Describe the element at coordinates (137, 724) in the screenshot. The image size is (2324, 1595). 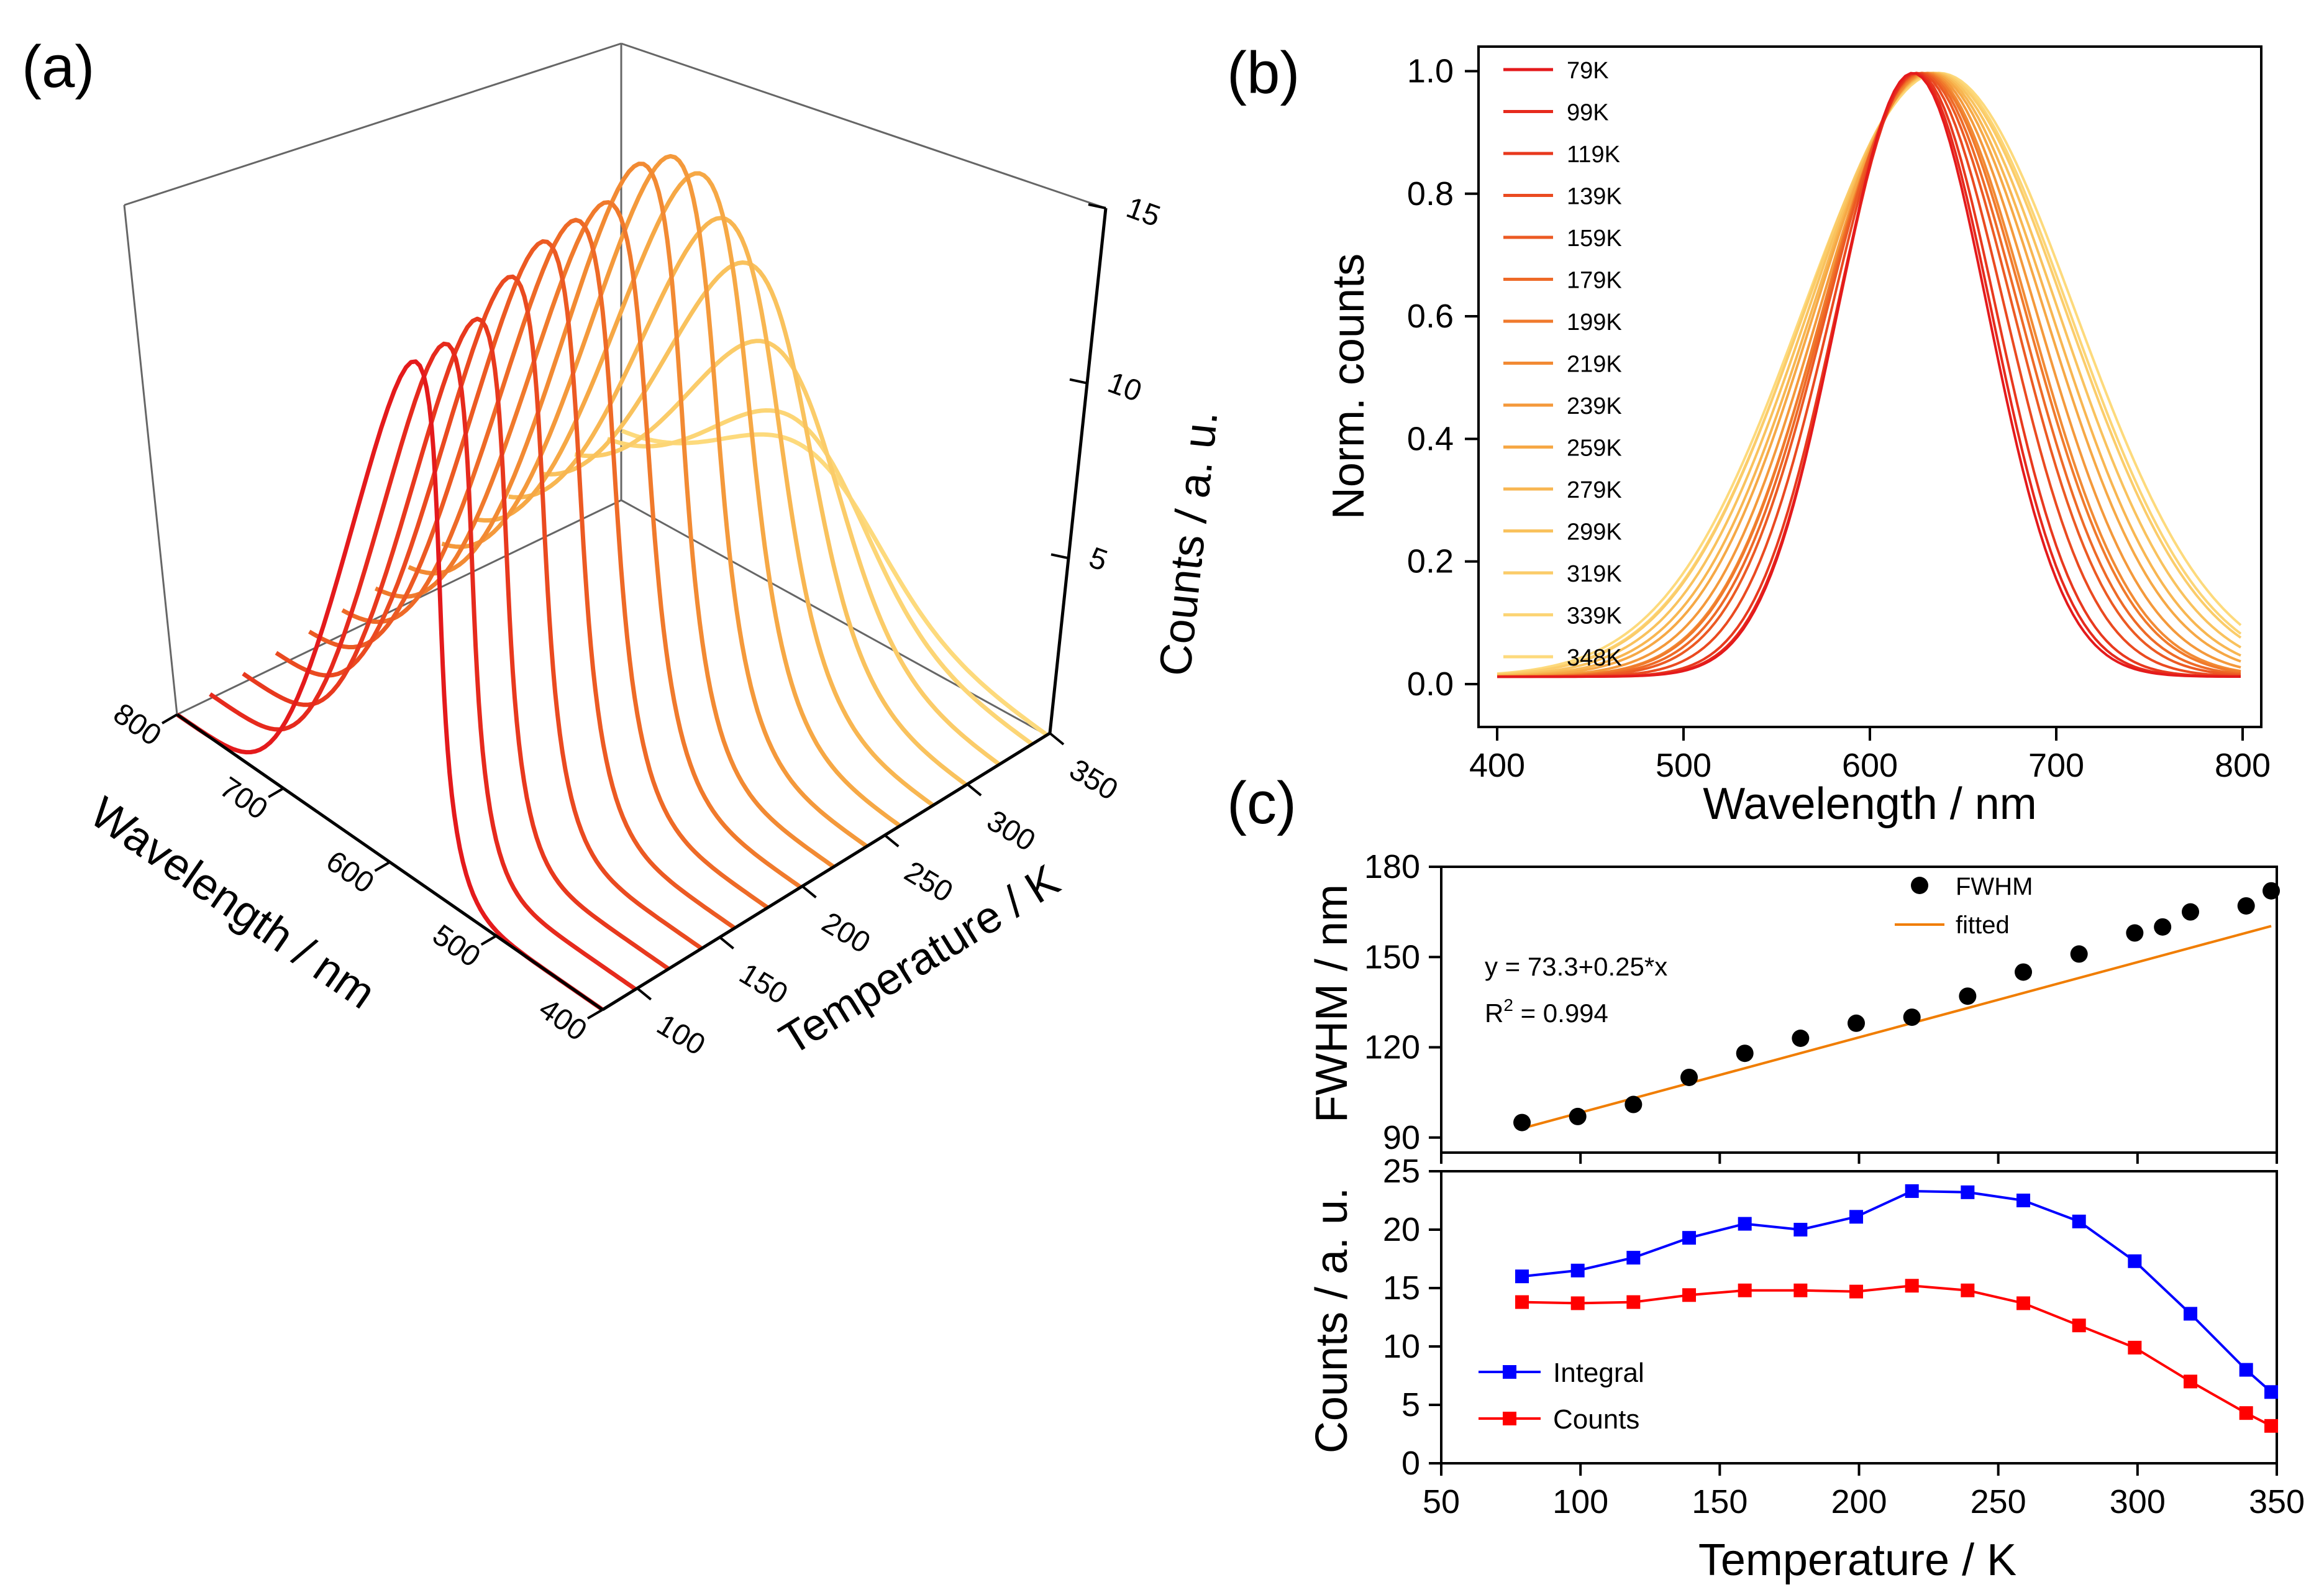
I see `panel-a-wavelength-tick-label: 800` at that location.